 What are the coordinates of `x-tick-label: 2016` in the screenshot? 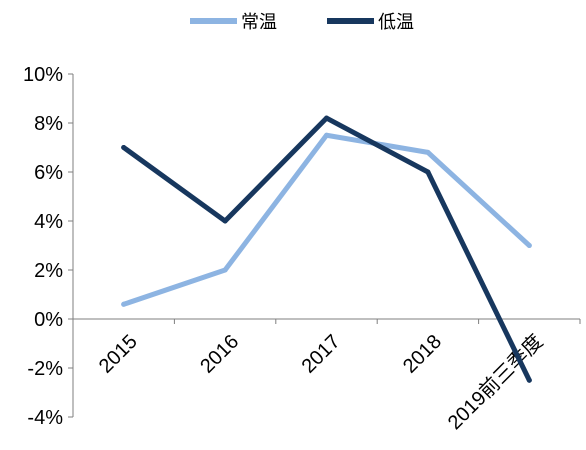 It's located at (219, 354).